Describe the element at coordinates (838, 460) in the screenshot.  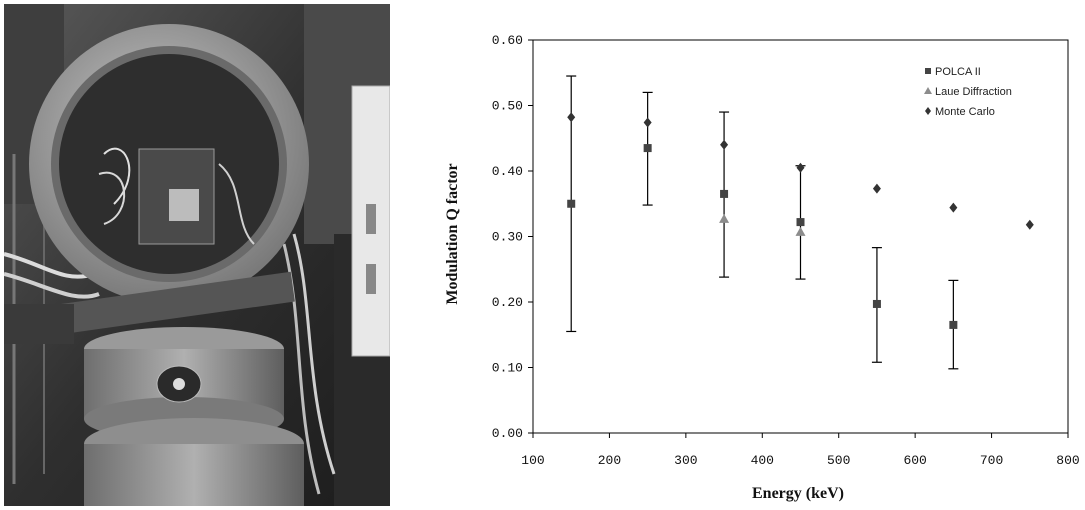
I see `x-tick-label: 500` at that location.